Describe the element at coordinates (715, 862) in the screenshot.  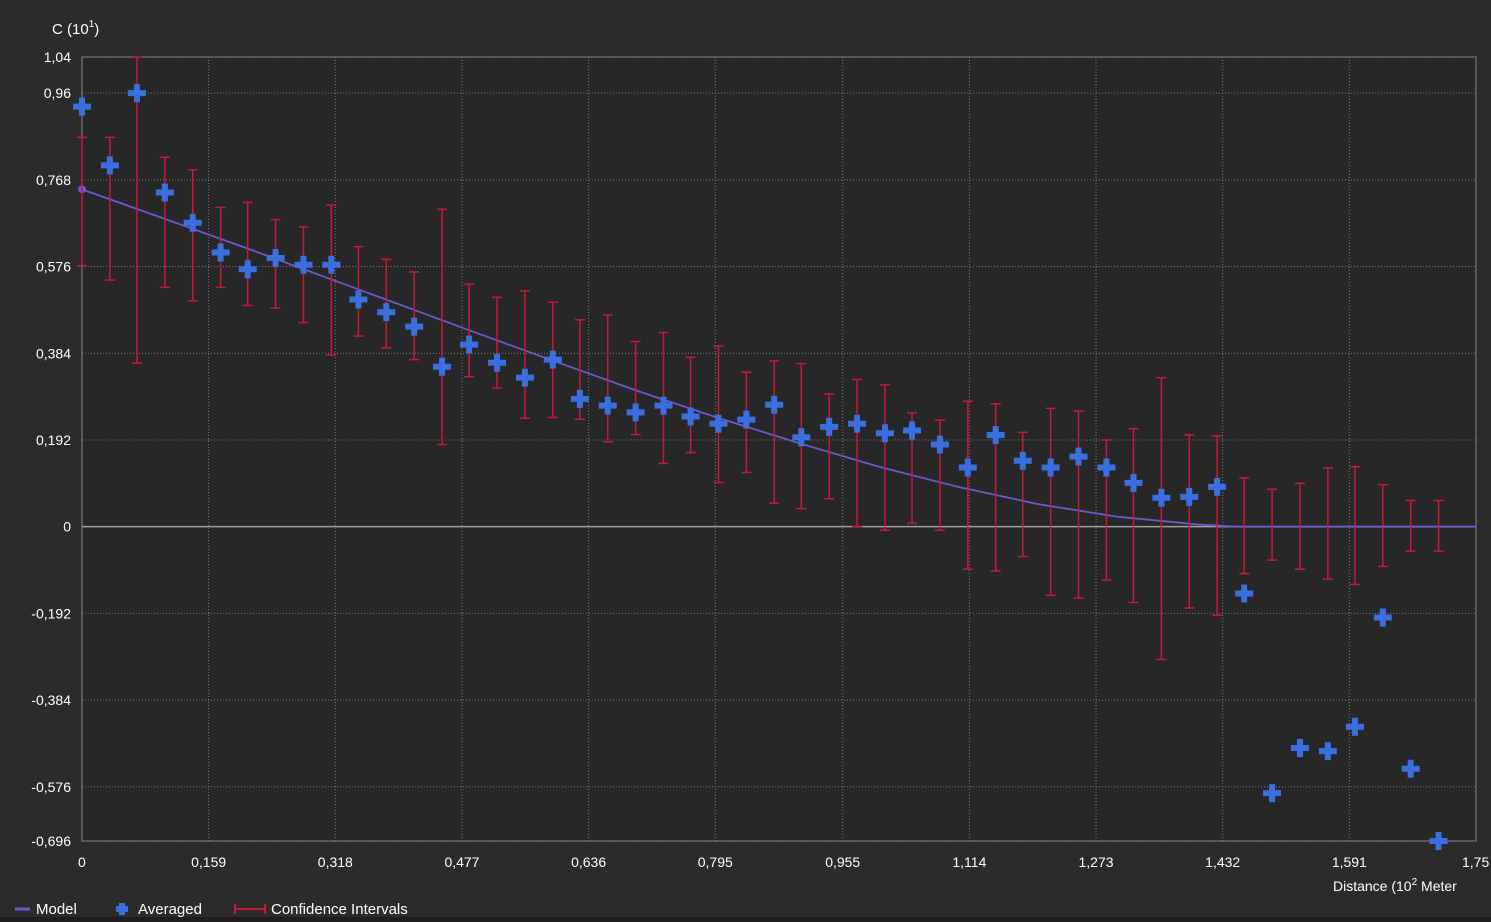
I see `x-tick-label: 0,795` at that location.